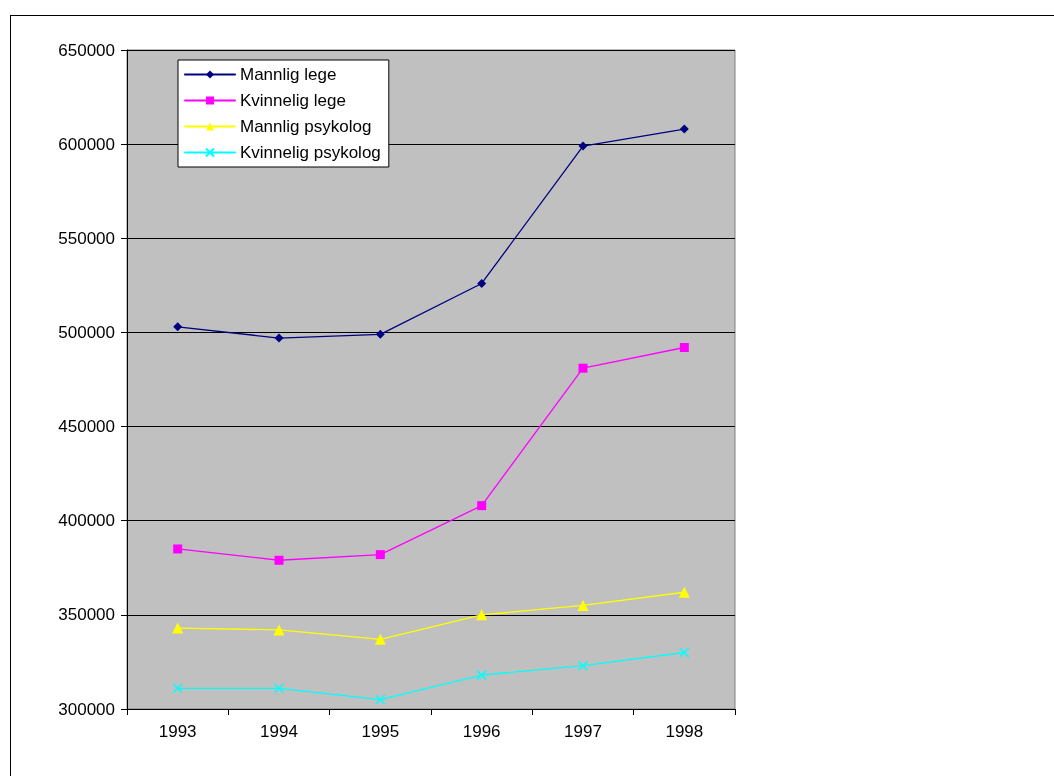 The image size is (1054, 776). What do you see at coordinates (310, 152) in the screenshot?
I see `legend-label: Kvinnelig psykolog` at bounding box center [310, 152].